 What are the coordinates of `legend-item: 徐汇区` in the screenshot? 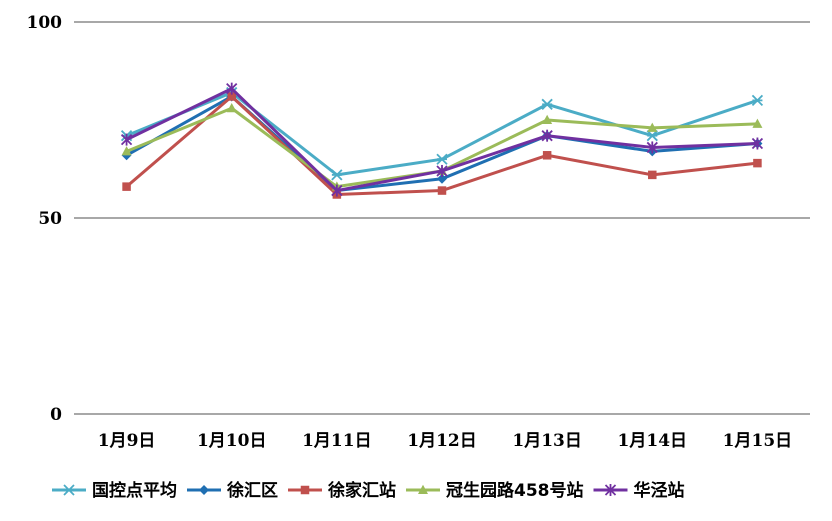 It's located at (232, 490).